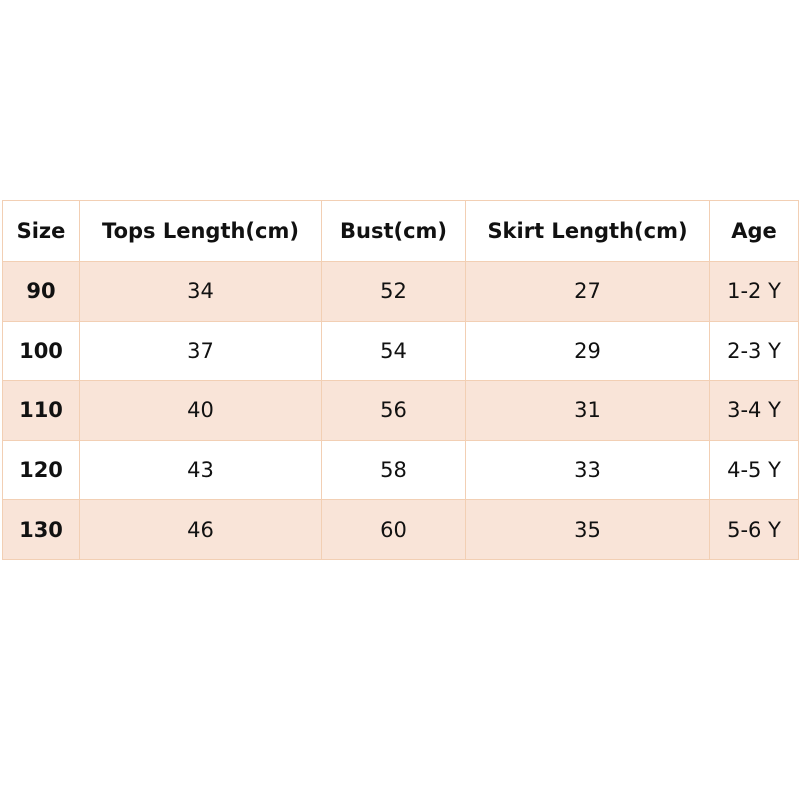 This screenshot has height=800, width=800. I want to click on table-cell: 3-4 Y, so click(754, 410).